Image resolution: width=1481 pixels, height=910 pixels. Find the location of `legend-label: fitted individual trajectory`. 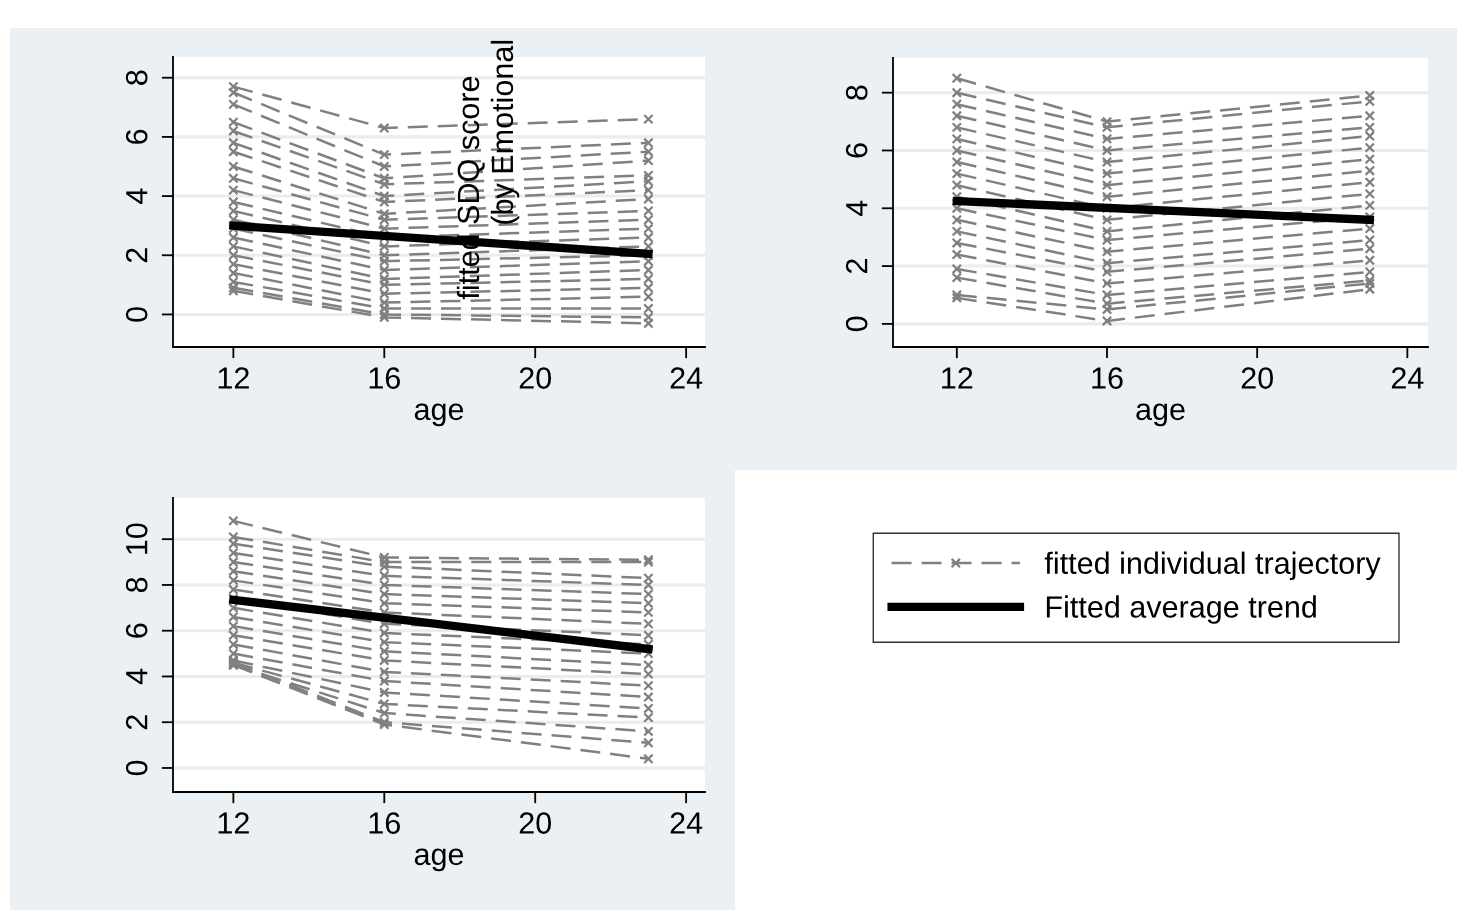

legend-label: fitted individual trajectory is located at coordinates (1212, 566).